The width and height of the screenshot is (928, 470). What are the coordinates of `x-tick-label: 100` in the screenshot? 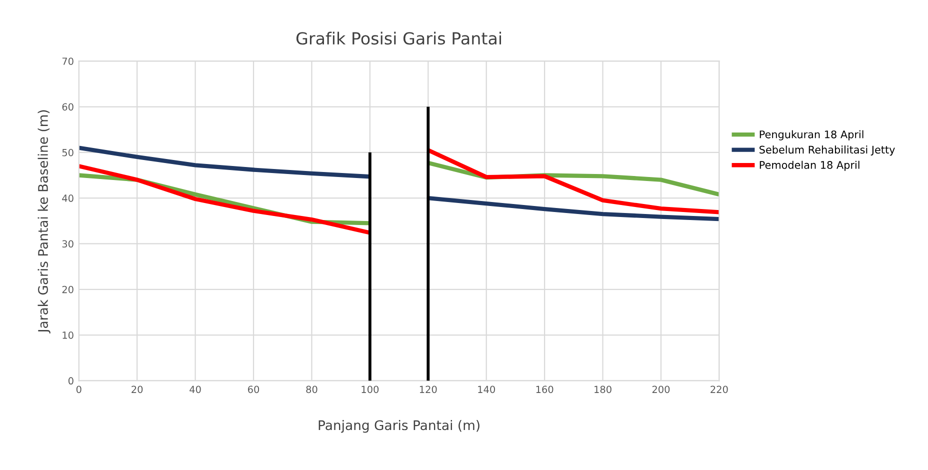 It's located at (370, 390).